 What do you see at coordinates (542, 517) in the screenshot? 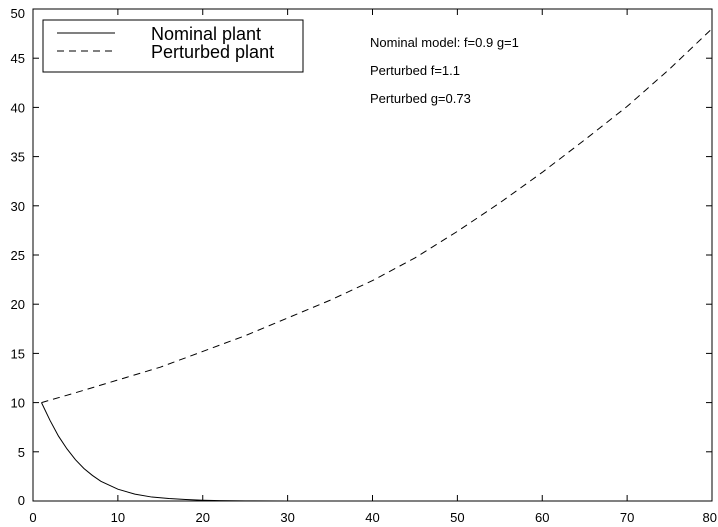
I see `x-tick-label: 60` at bounding box center [542, 517].